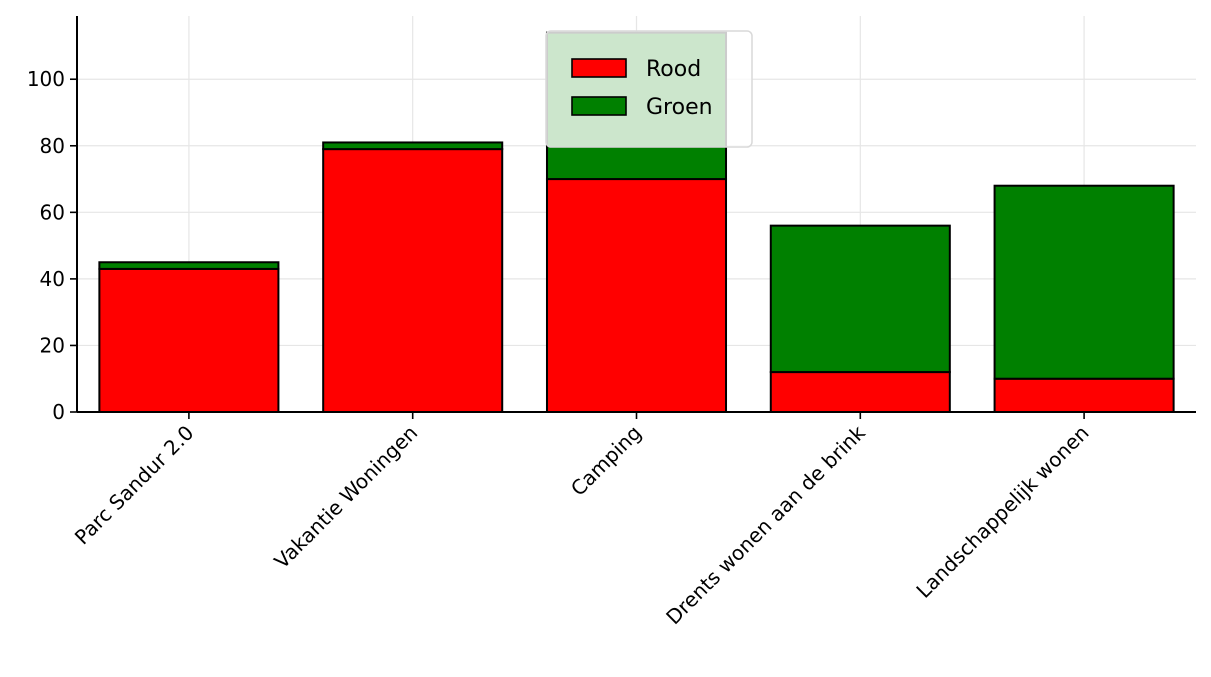 Image resolution: width=1211 pixels, height=677 pixels. I want to click on legend-box, so click(649, 89).